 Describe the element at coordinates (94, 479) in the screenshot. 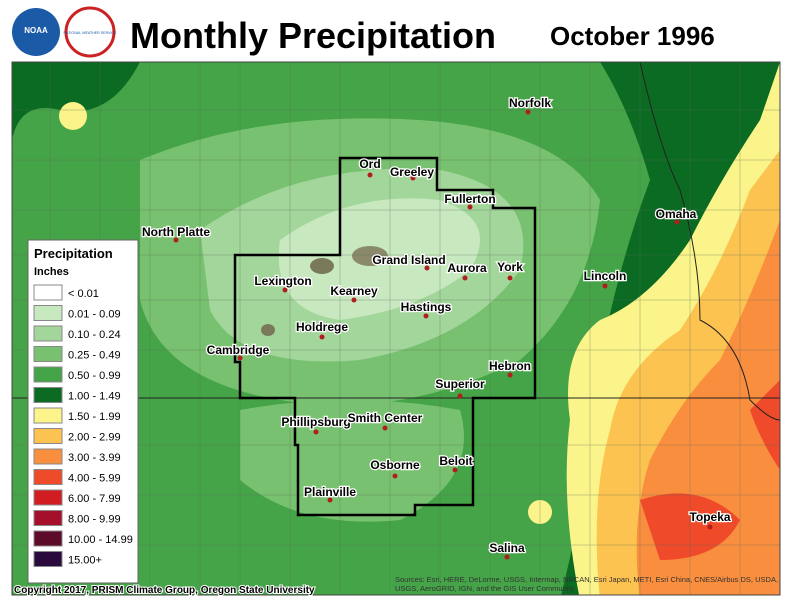

I see `legend-label: 4.00 - 5.99` at that location.